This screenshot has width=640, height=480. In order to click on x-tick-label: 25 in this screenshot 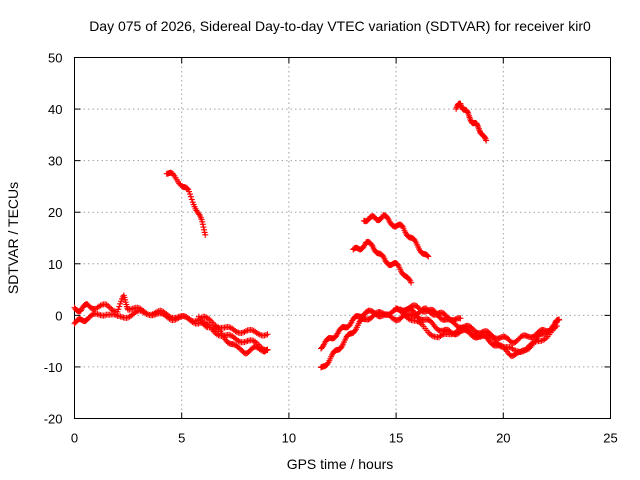, I will do `click(610, 438)`.